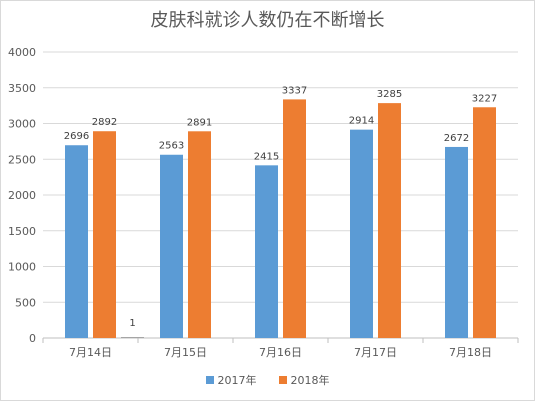 The height and width of the screenshot is (401, 535). I want to click on x-tick-label: 7月17日, so click(375, 352).